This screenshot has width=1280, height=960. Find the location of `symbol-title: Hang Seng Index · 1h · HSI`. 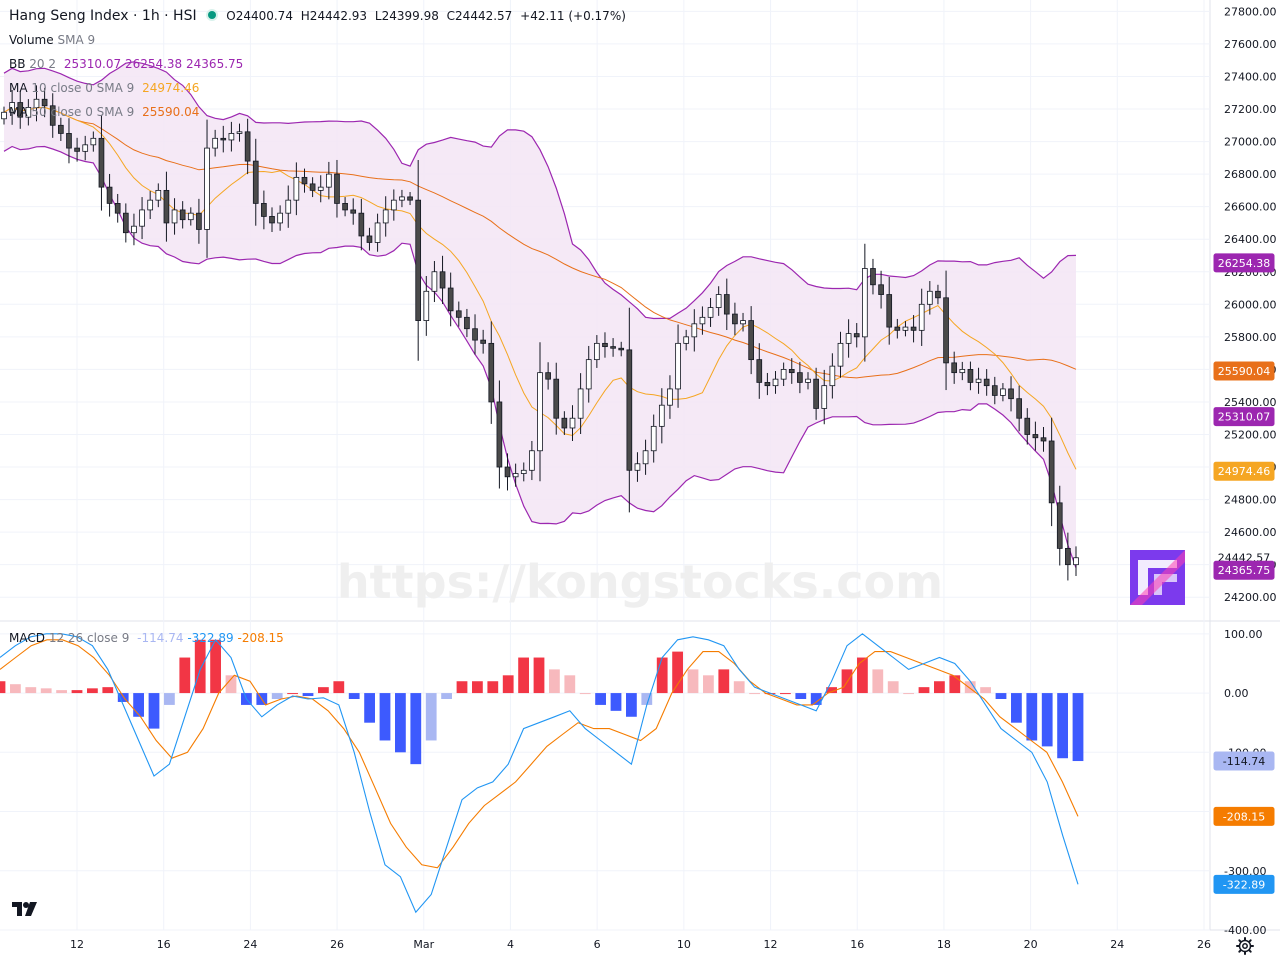

symbol-title: Hang Seng Index · 1h · HSI is located at coordinates (103, 16).